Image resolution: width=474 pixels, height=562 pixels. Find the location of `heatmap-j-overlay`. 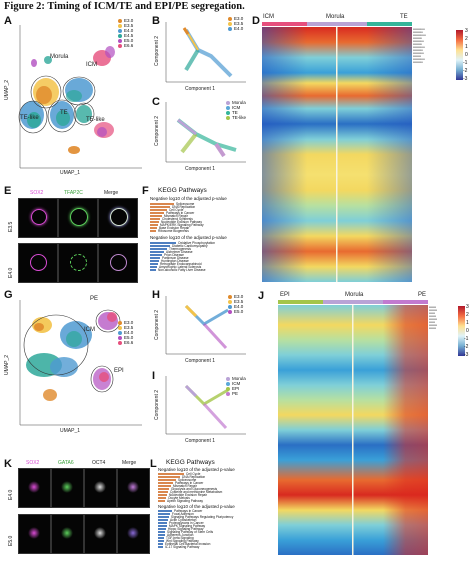

heatmap-j-overlay is located at coordinates (353, 430).